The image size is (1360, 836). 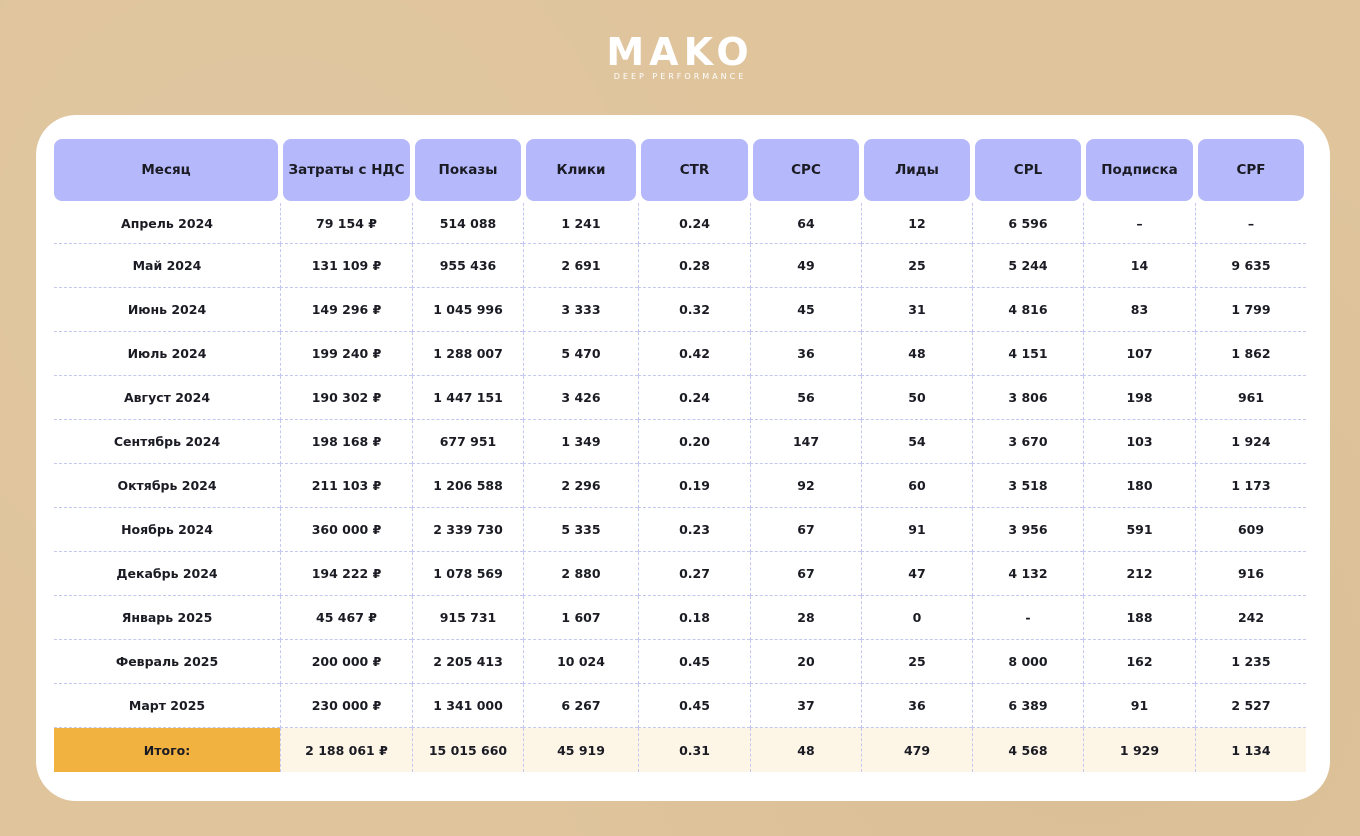 I want to click on cell-clicks: 1 349, so click(x=580, y=442).